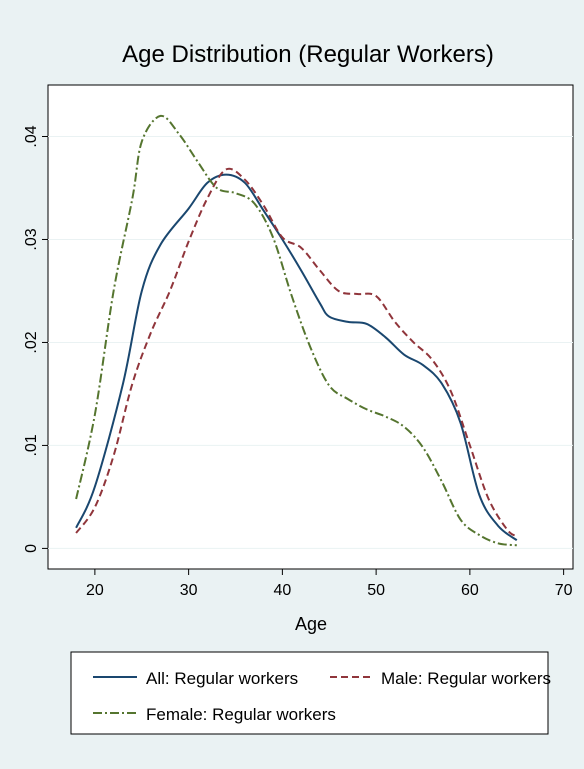 The height and width of the screenshot is (769, 584). What do you see at coordinates (241, 714) in the screenshot?
I see `legend-label-female: Female: Regular workers` at bounding box center [241, 714].